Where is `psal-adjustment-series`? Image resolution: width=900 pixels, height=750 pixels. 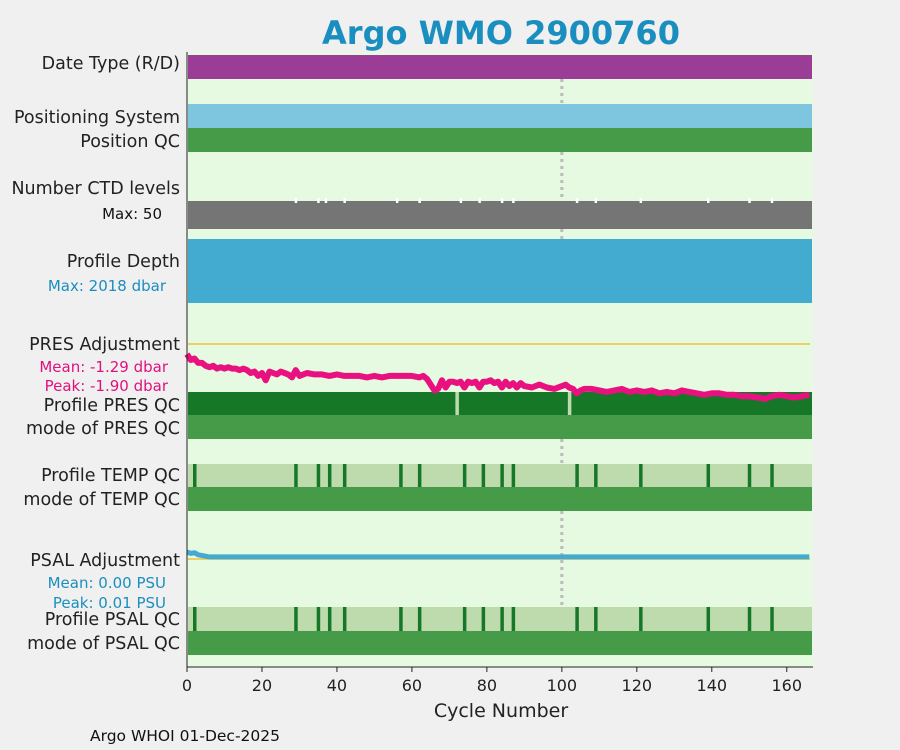 psal-adjustment-series is located at coordinates (498, 554).